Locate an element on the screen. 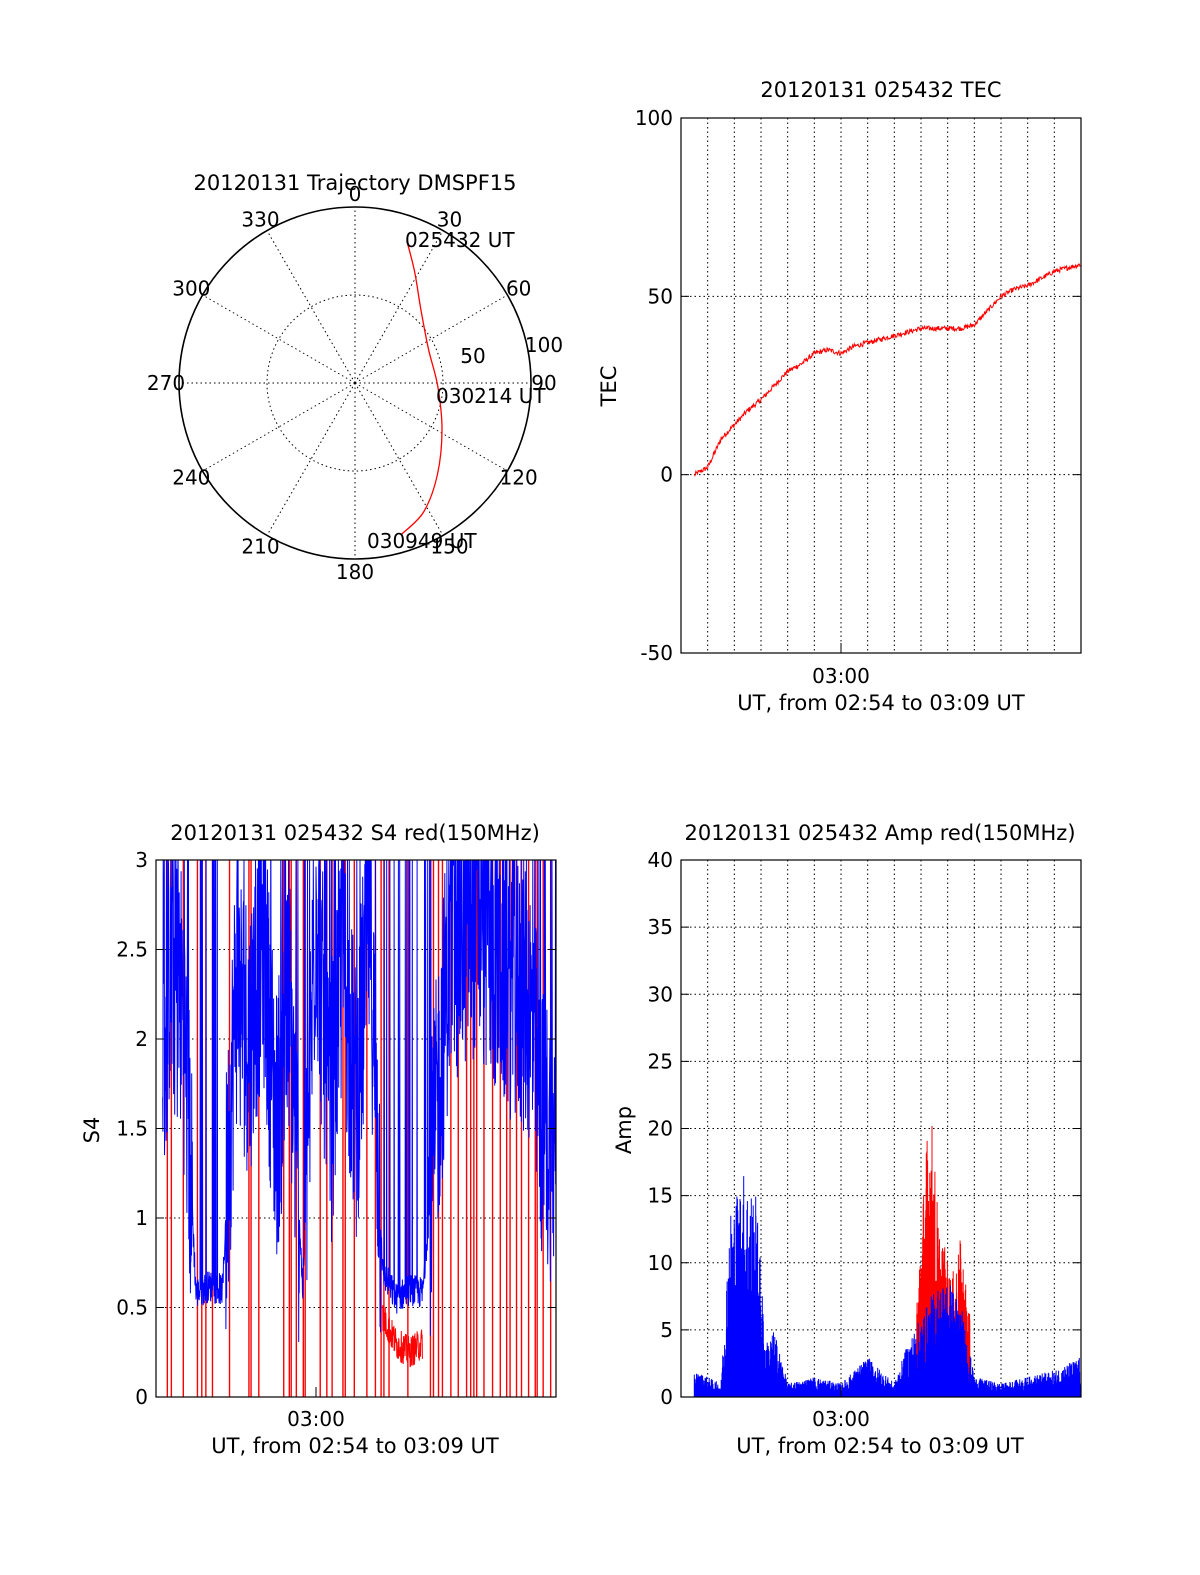 The width and height of the screenshot is (1200, 1575). s4-x-axis-label: UT, from 02:54 to 03:09 UT is located at coordinates (355, 1446).